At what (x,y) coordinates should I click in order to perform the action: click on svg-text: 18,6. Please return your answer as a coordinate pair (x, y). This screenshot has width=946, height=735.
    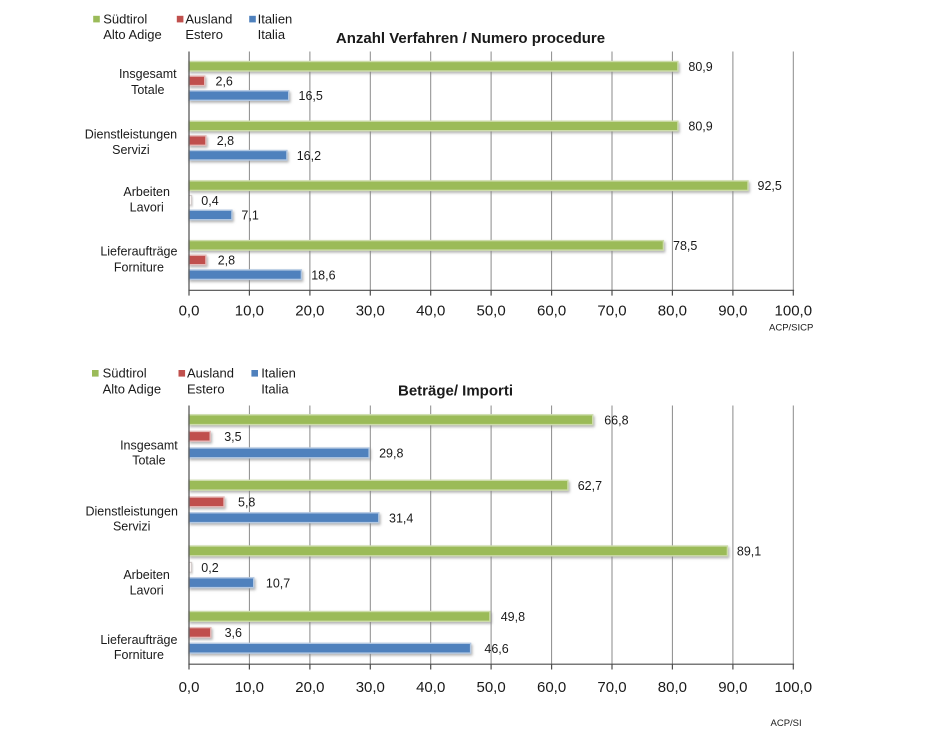
    Looking at the image, I should click on (323, 275).